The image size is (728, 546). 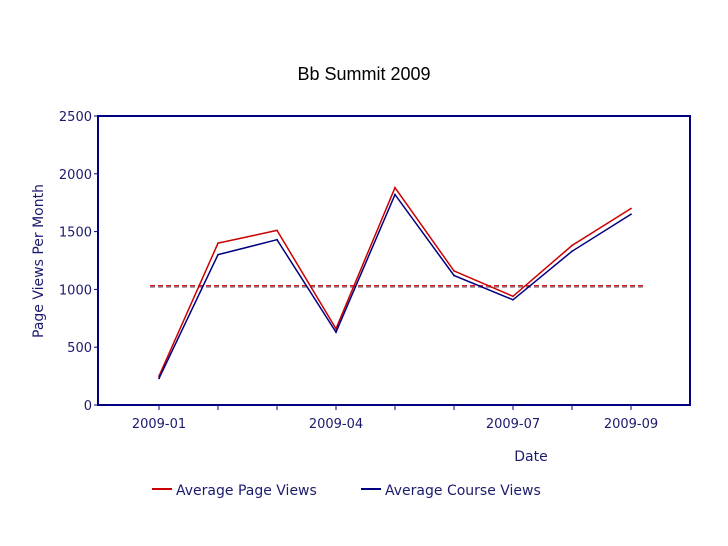 What do you see at coordinates (513, 424) in the screenshot?
I see `x-tick-label: 2009-07` at bounding box center [513, 424].